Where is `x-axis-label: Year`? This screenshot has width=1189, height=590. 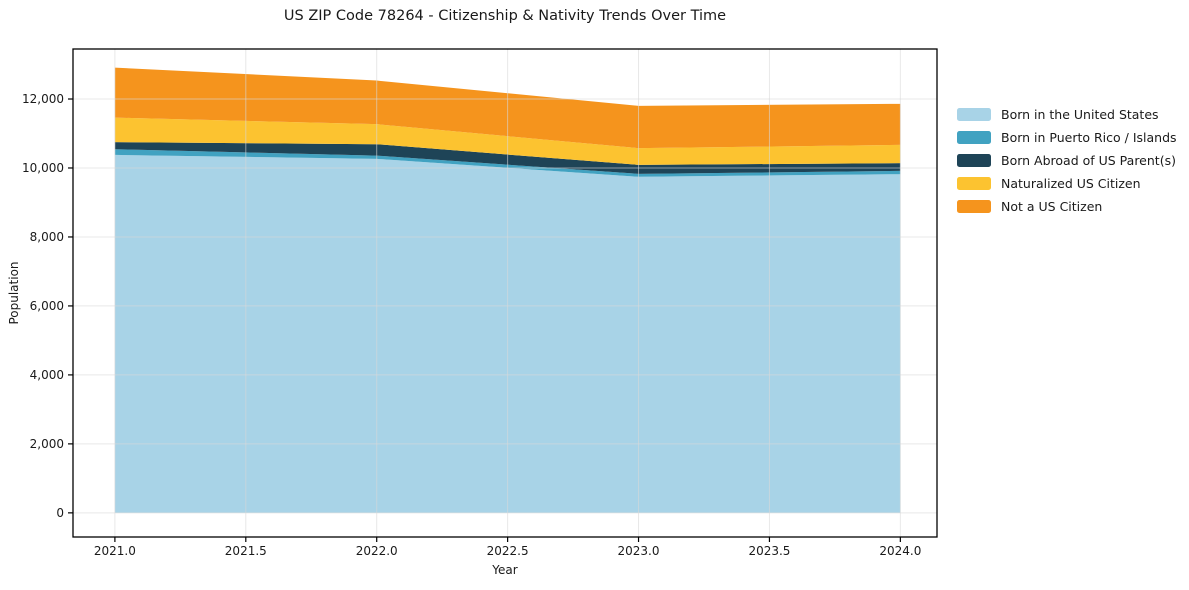 x-axis-label: Year is located at coordinates (505, 570).